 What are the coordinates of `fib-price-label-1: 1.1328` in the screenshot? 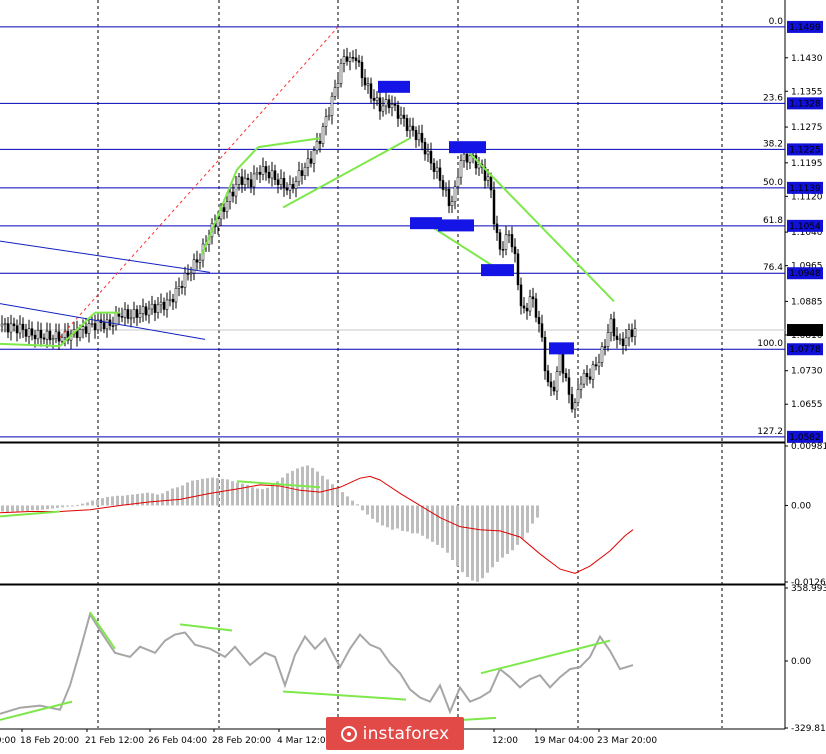 It's located at (805, 104).